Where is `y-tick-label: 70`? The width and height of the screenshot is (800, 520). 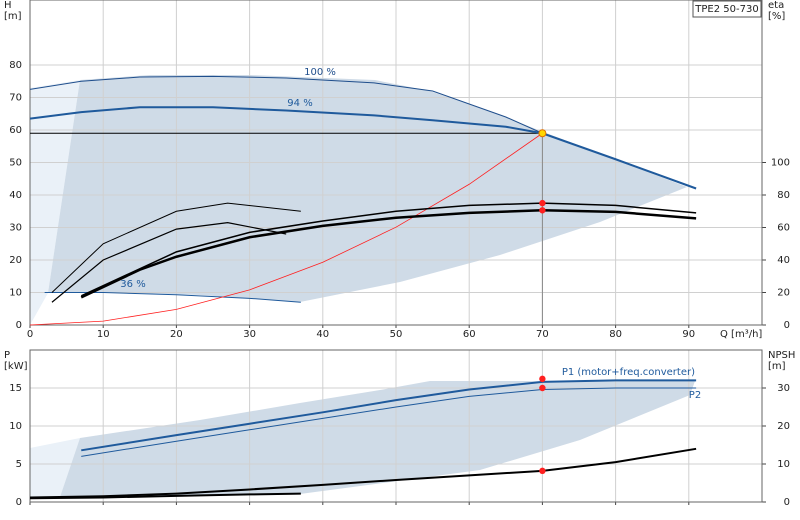
y-tick-label: 70 is located at coordinates (15, 98).